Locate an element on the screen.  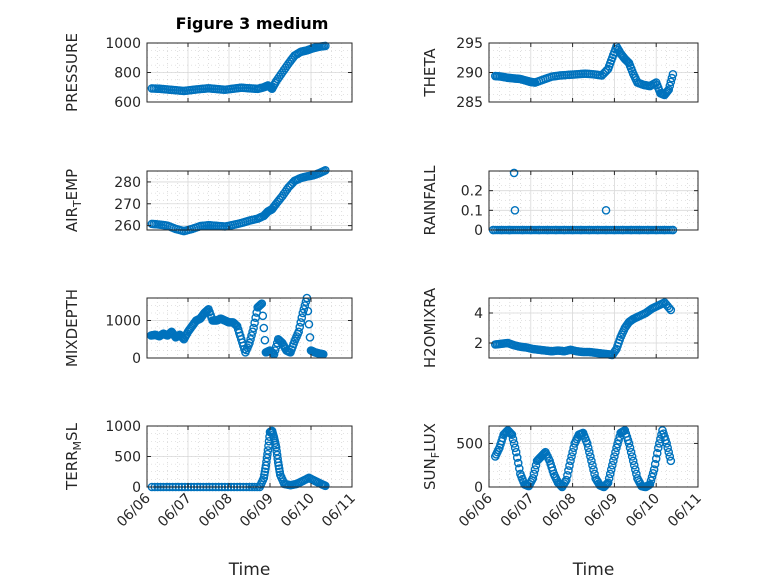
y-tick-label: 290 is located at coordinates (469, 74).